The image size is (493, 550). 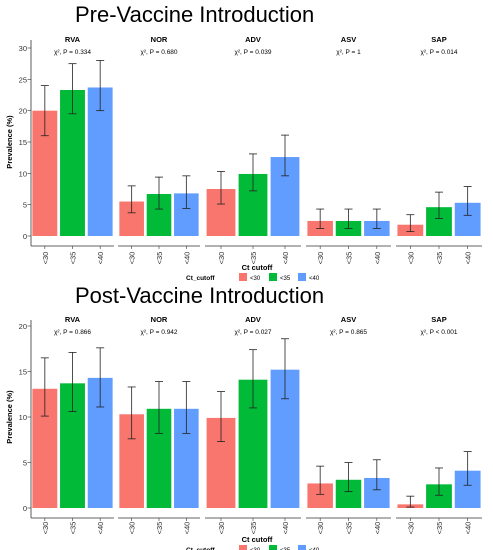 What do you see at coordinates (9, 417) in the screenshot?
I see `y-axis-label-1: Prevalence (%)` at bounding box center [9, 417].